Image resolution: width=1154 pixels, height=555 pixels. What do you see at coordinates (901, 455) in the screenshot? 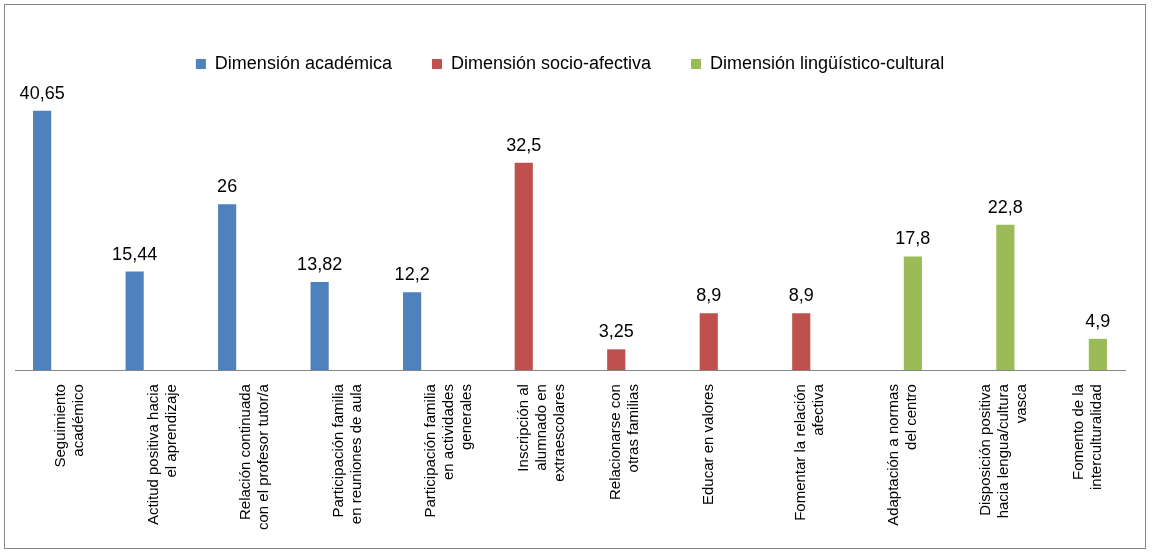
I see `x-tick-label: Adaptación a normas del centro` at bounding box center [901, 455].